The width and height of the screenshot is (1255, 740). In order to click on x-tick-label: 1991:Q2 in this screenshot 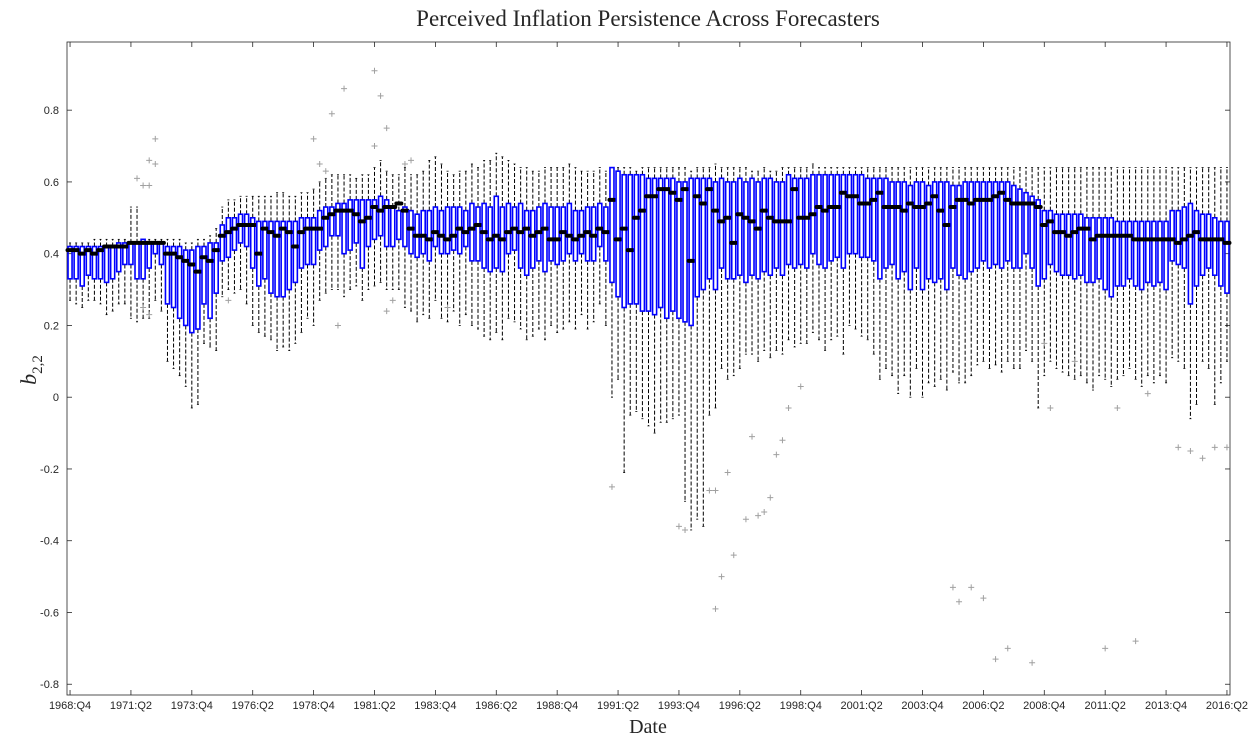, I will do `click(618, 706)`.